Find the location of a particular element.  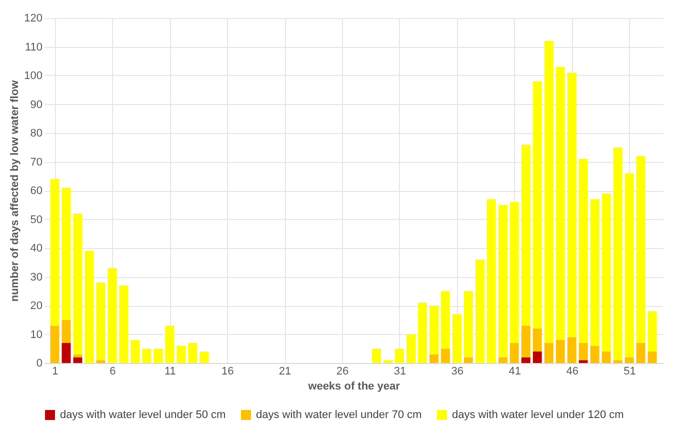

legend-label: days with water level under 50 cm is located at coordinates (143, 415).